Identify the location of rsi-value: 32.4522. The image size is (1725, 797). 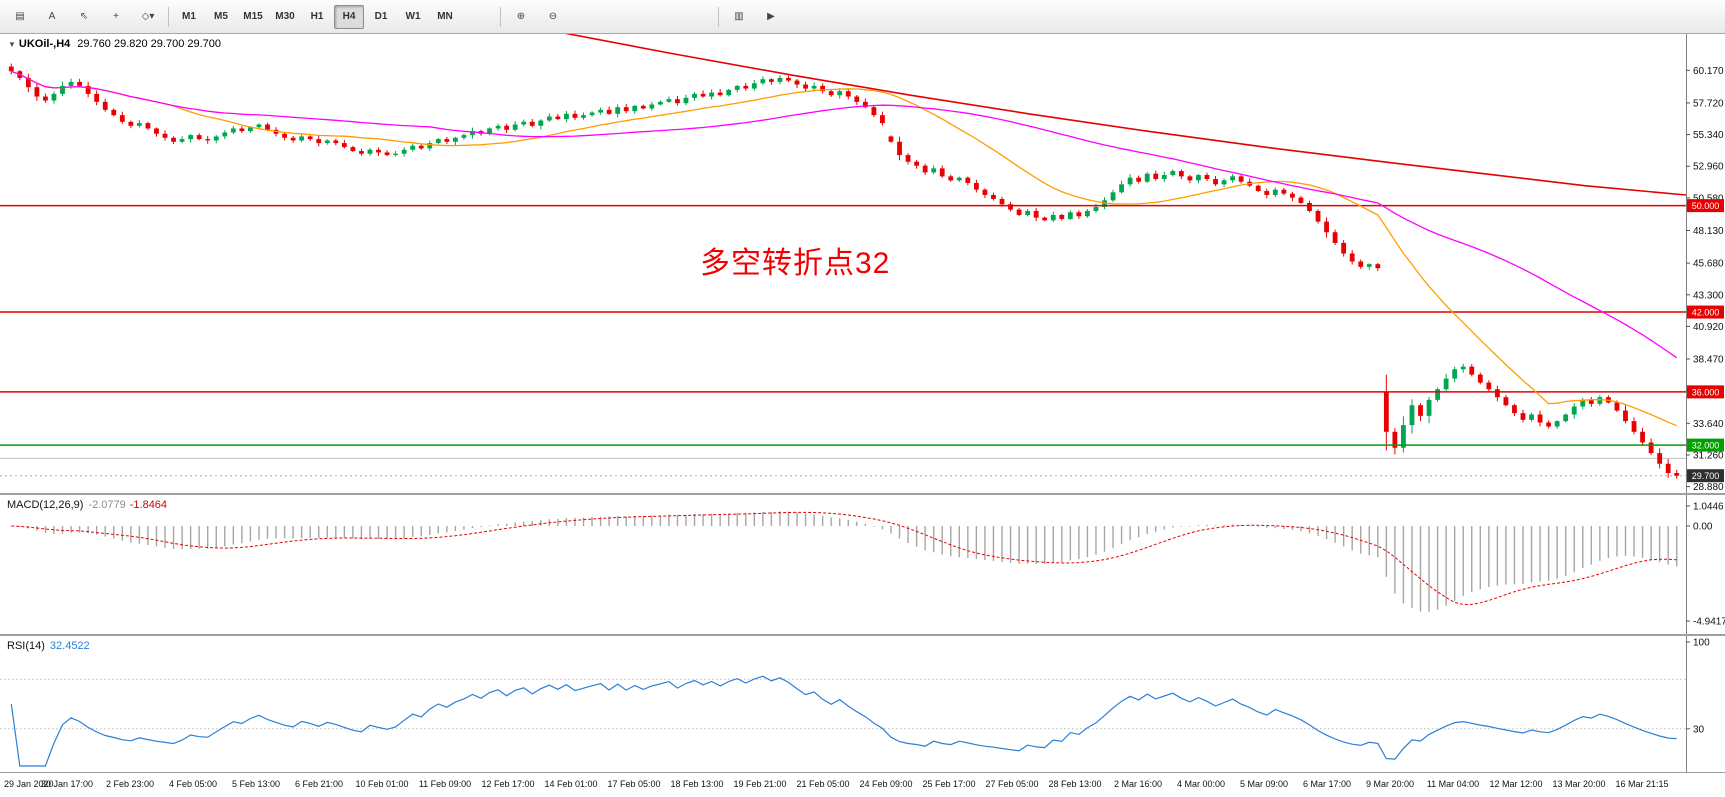
(69, 646).